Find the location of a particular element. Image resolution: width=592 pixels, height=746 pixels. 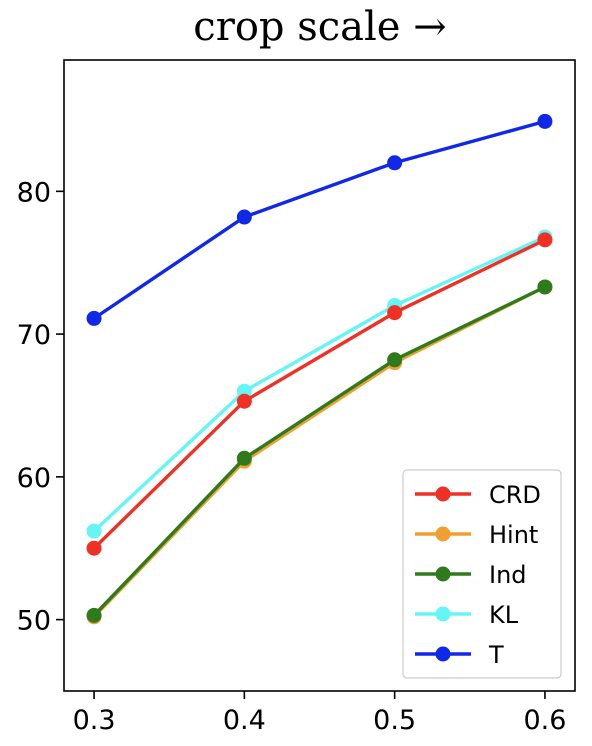

legend-marker-kl is located at coordinates (443, 614).